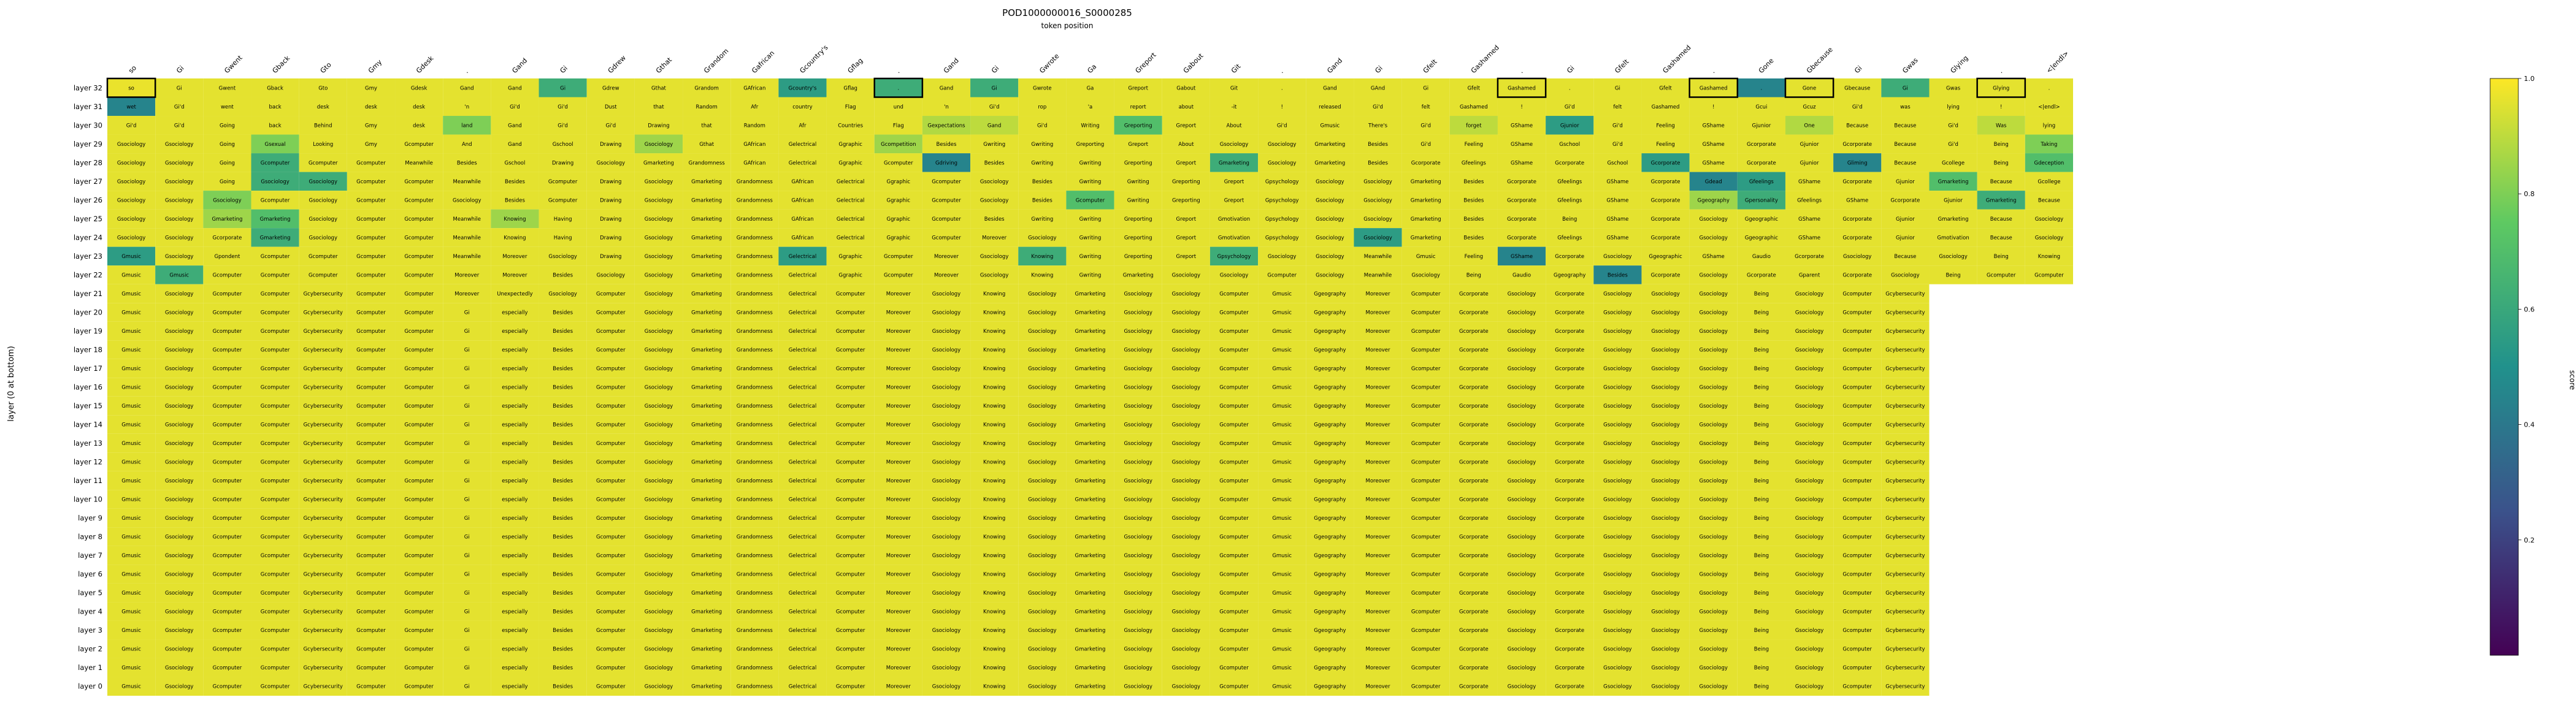 This screenshot has width=2576, height=708. What do you see at coordinates (1617, 126) in the screenshot?
I see `cell-label: Gi'd` at bounding box center [1617, 126].